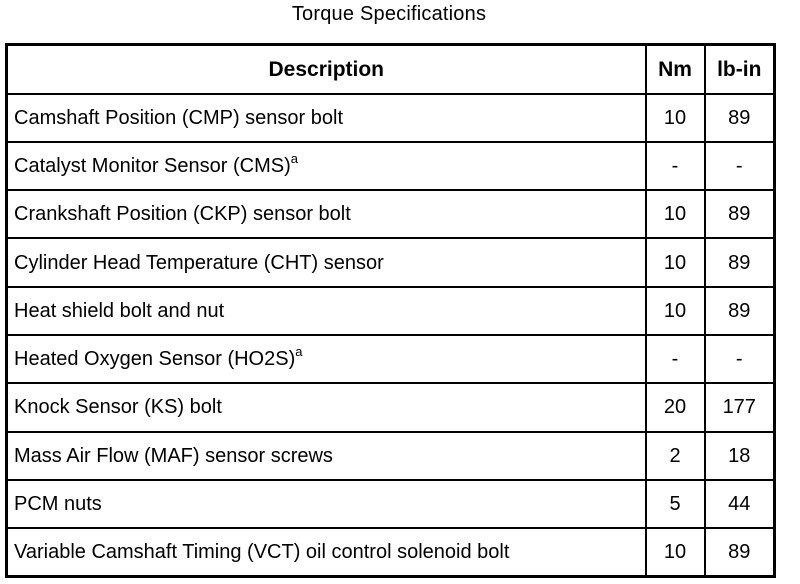 The height and width of the screenshot is (584, 800). What do you see at coordinates (119, 310) in the screenshot?
I see `description-text: Heat shield bolt and nut` at bounding box center [119, 310].